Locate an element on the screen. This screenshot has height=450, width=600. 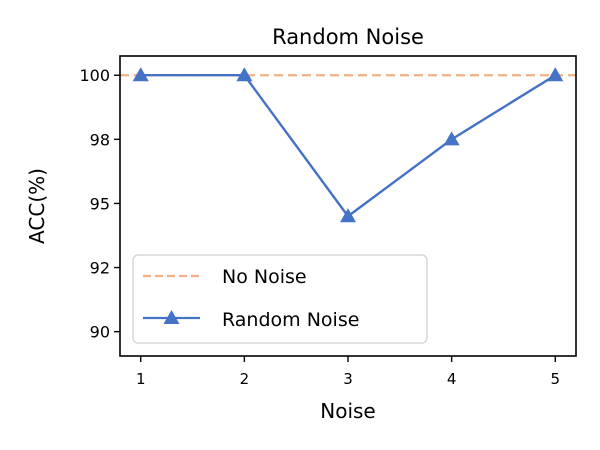
legend-random-noise-label: Random Noise is located at coordinates (290, 320).